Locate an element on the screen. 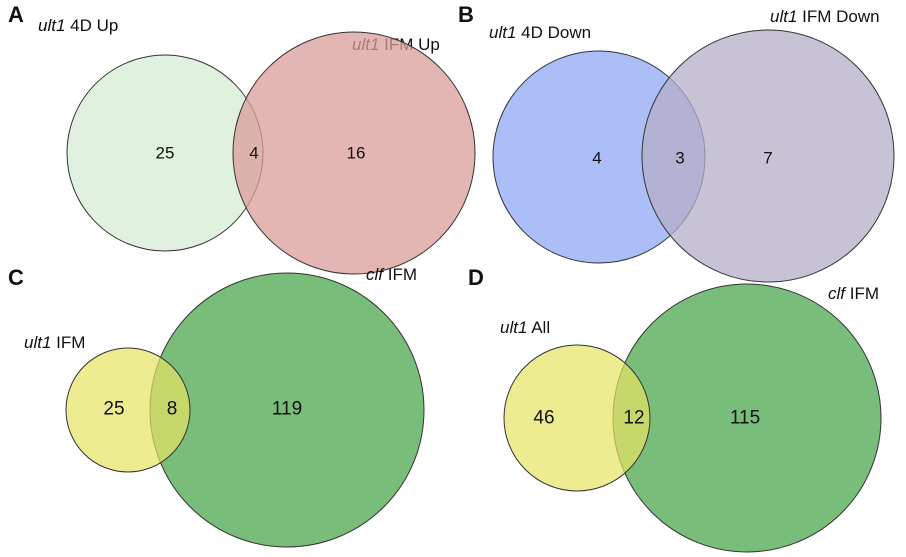 The height and width of the screenshot is (557, 906). panel-c-set1-label: ult1 IFM is located at coordinates (54, 342).